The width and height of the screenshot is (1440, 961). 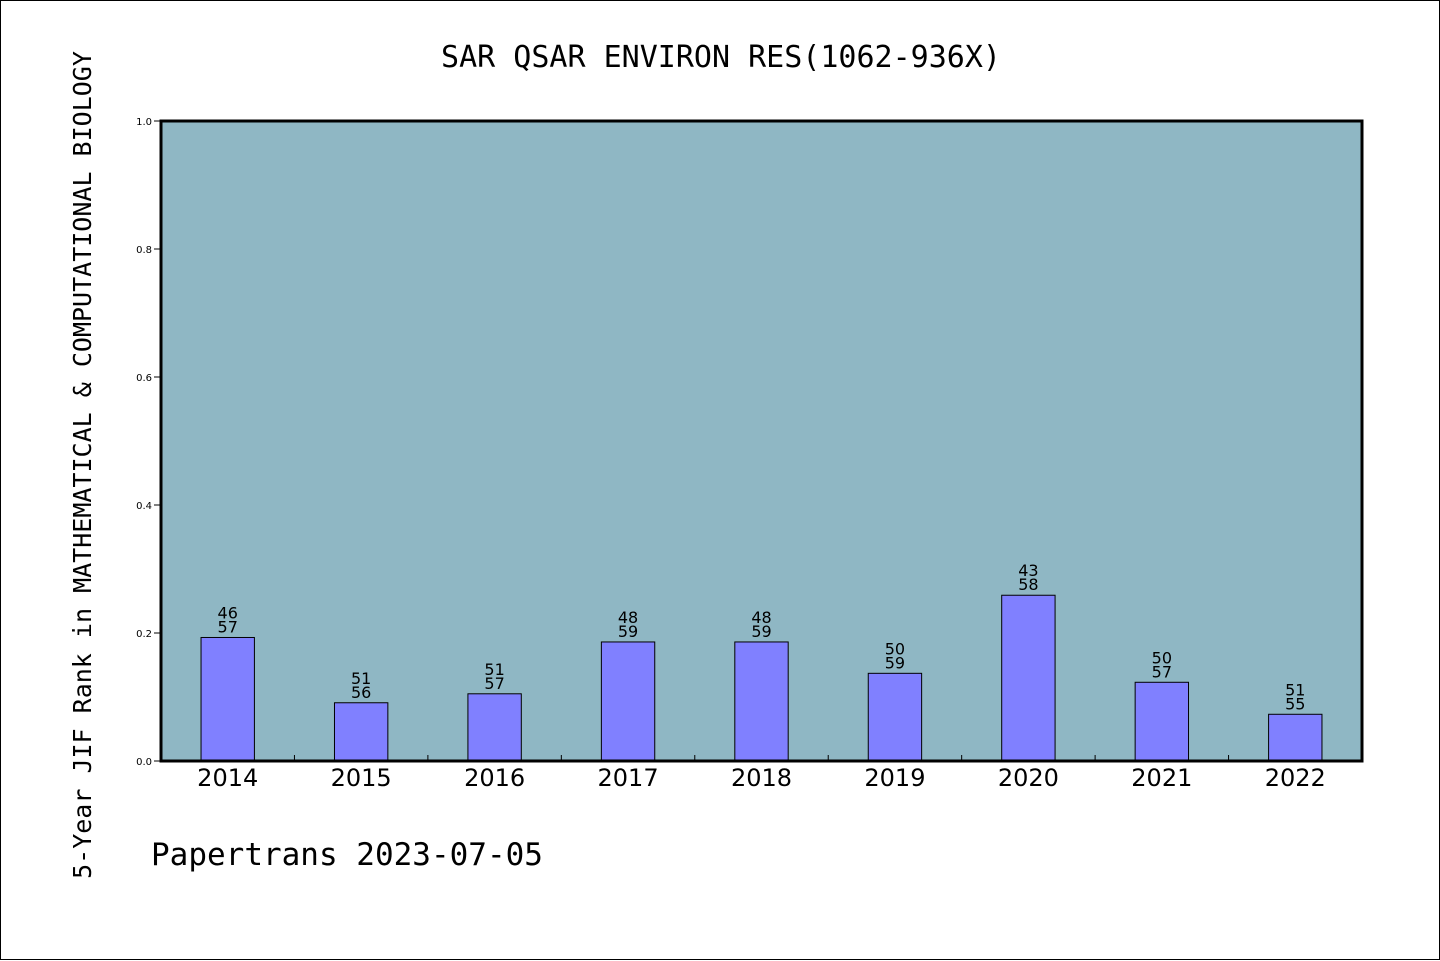 What do you see at coordinates (361, 692) in the screenshot?
I see `bar-total-label: 56` at bounding box center [361, 692].